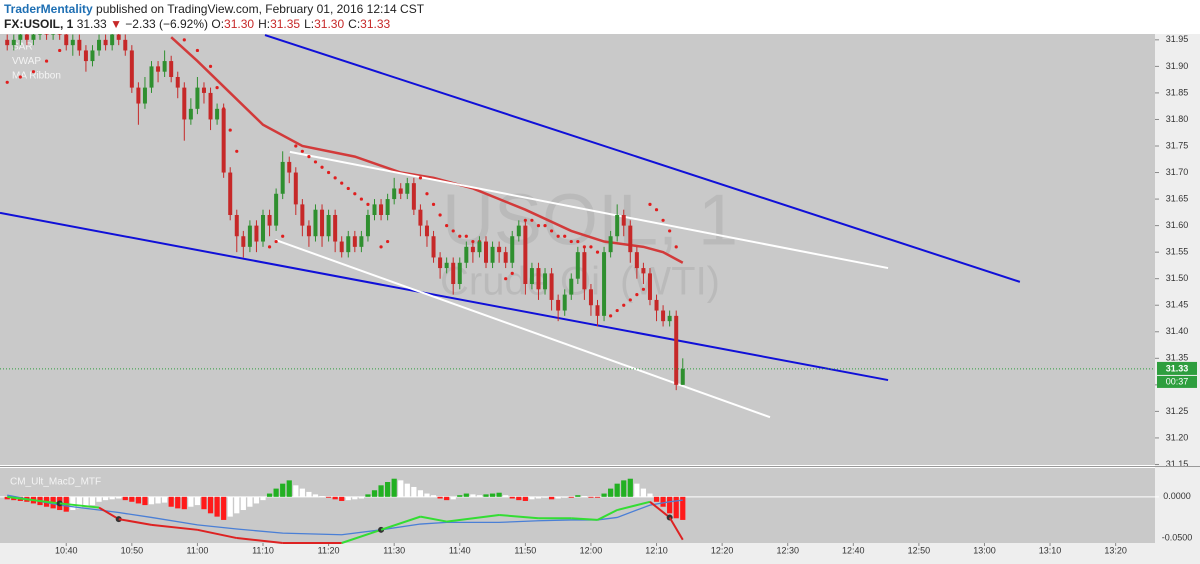 This screenshot has height=564, width=1200. What do you see at coordinates (1177, 172) in the screenshot?
I see `y-tick-label: 31.70` at bounding box center [1177, 172].